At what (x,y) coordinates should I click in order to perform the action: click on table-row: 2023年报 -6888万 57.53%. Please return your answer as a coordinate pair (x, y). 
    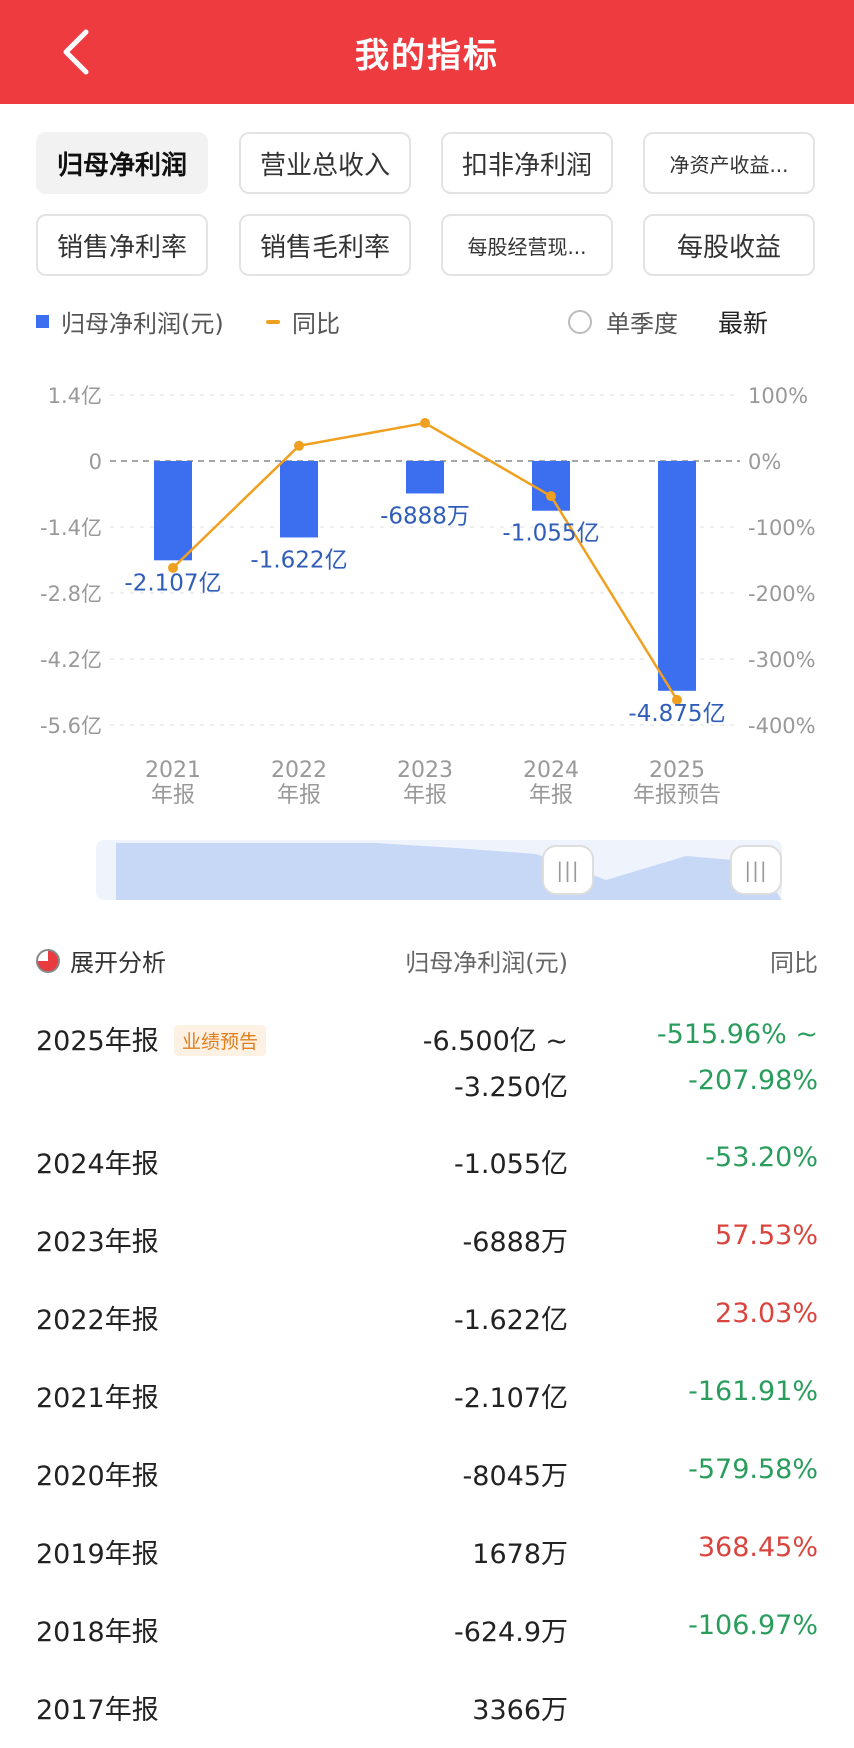
    Looking at the image, I should click on (427, 1250).